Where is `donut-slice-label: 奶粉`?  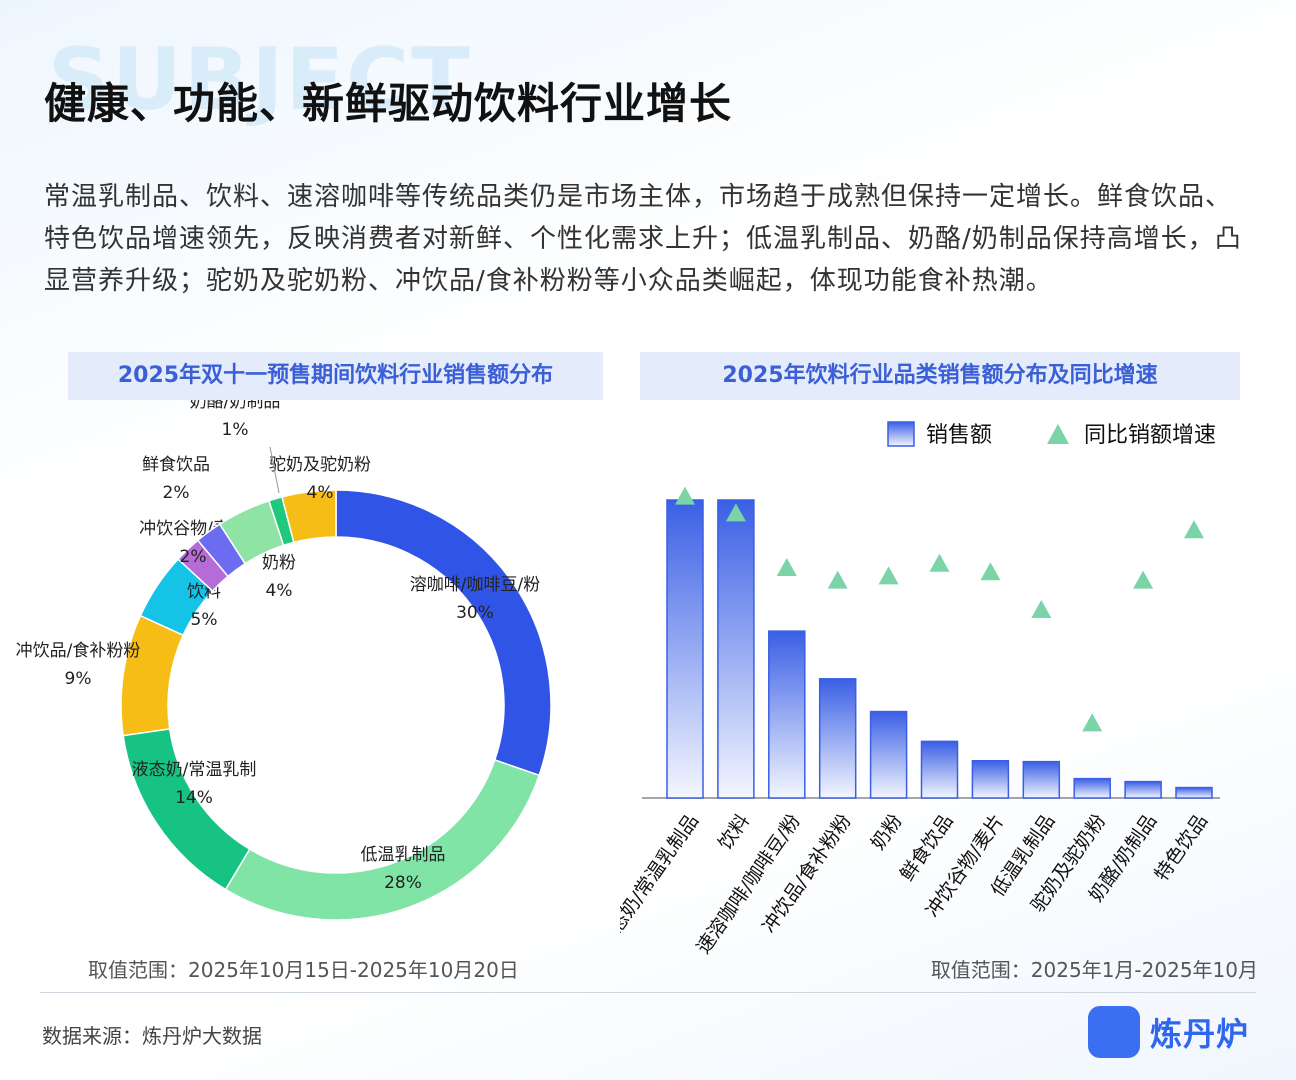
donut-slice-label: 奶粉 is located at coordinates (279, 563).